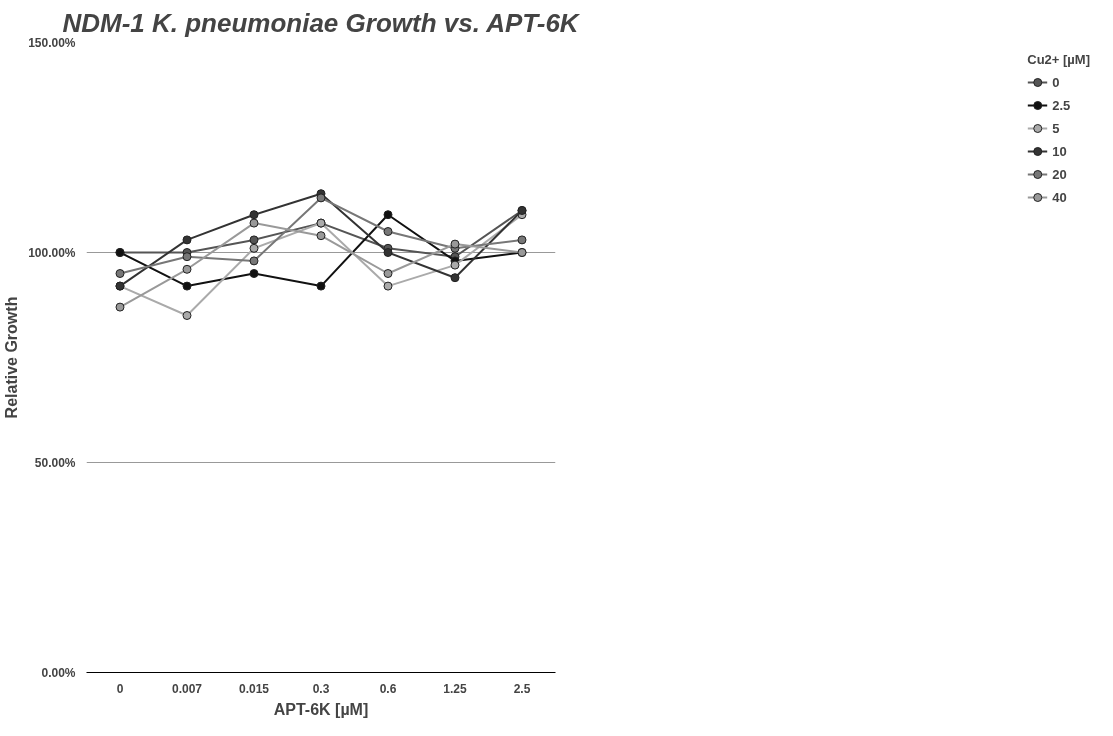 The height and width of the screenshot is (736, 1113). What do you see at coordinates (1060, 197) in the screenshot?
I see `legend-label: 40` at bounding box center [1060, 197].